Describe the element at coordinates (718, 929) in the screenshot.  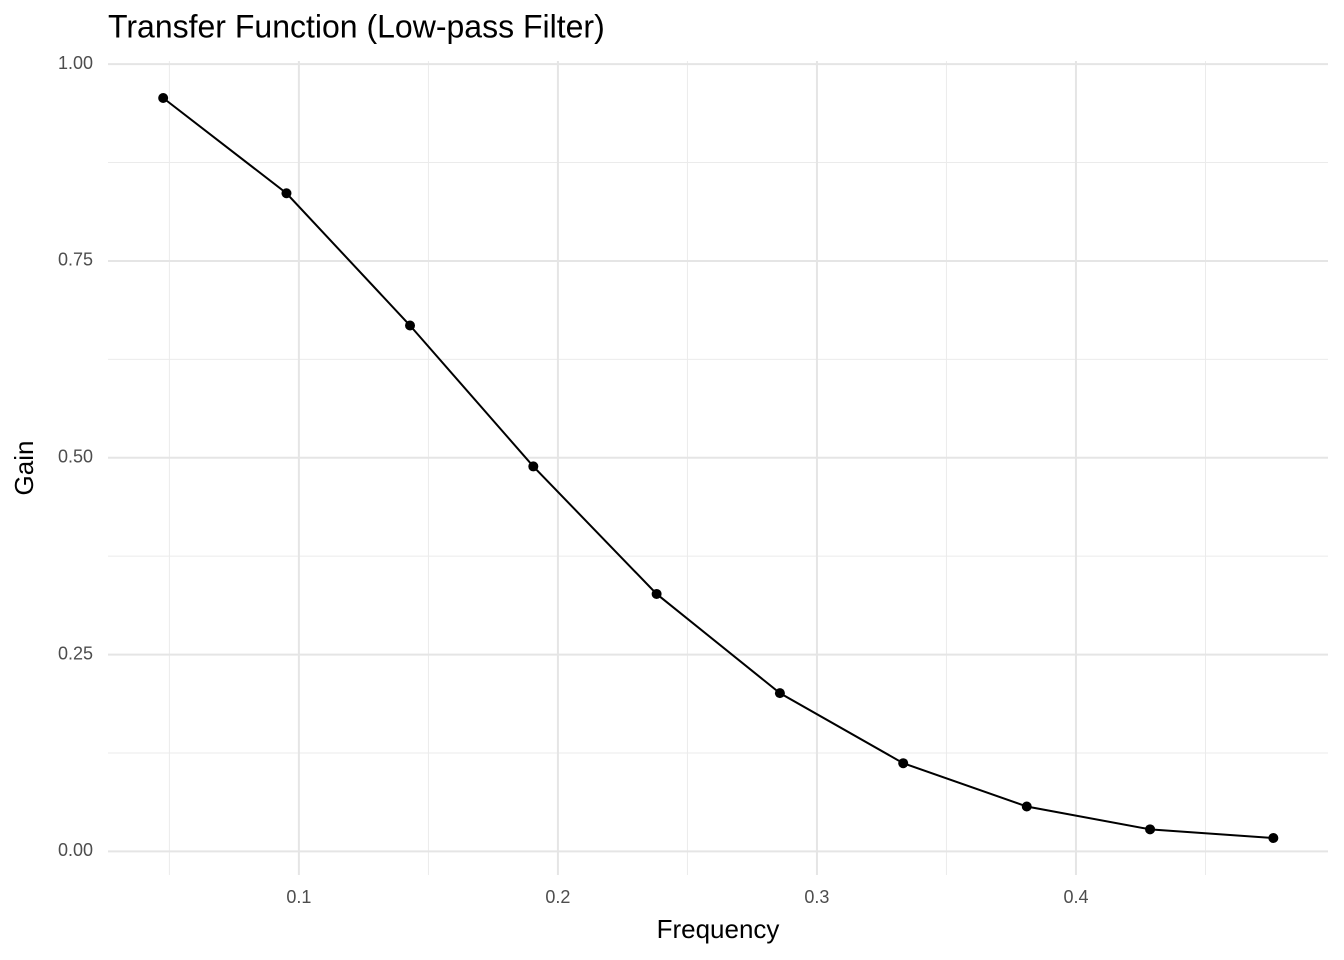
I see `x-axis-title: Frequency` at that location.